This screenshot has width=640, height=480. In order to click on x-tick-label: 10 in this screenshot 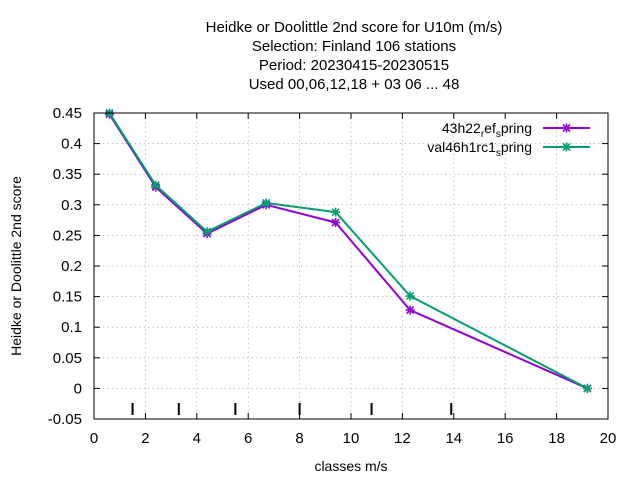, I will do `click(351, 438)`.